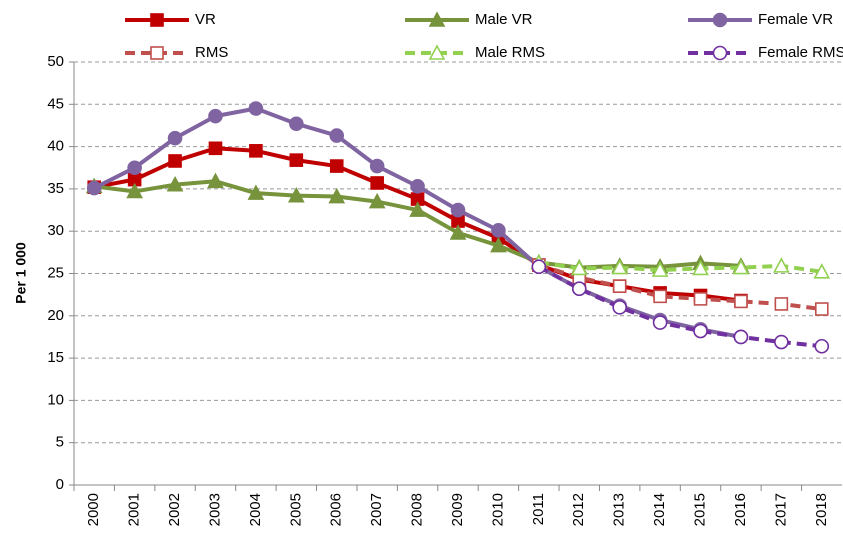 The height and width of the screenshot is (539, 843). I want to click on x-tick-label: 2010, so click(497, 509).